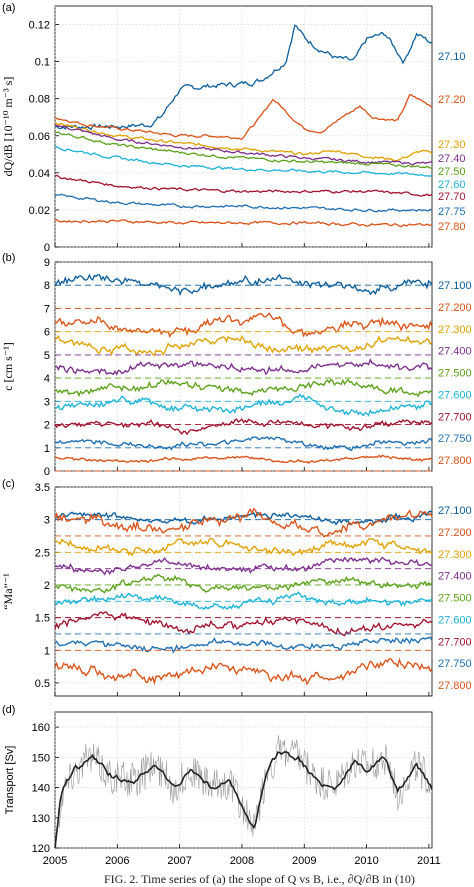 Image resolution: width=474 pixels, height=887 pixels. What do you see at coordinates (8, 127) in the screenshot?
I see `y-axis-label: dQ/dB [10⁻¹⁰ m⁻³ s]` at bounding box center [8, 127].